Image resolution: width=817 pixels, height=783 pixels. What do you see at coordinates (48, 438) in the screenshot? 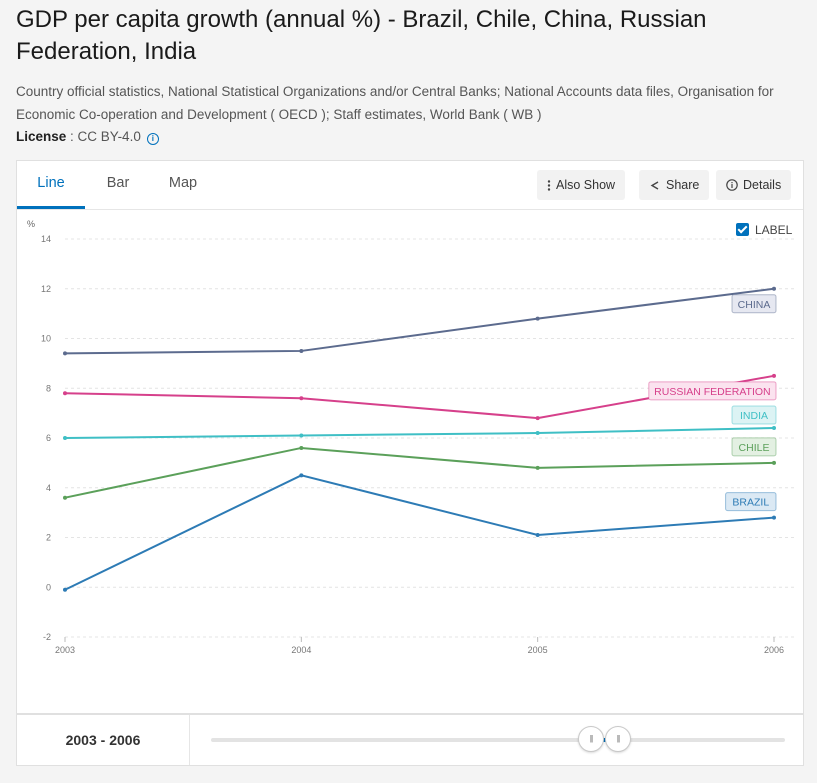
I see `y-tick-label: 6` at bounding box center [48, 438].